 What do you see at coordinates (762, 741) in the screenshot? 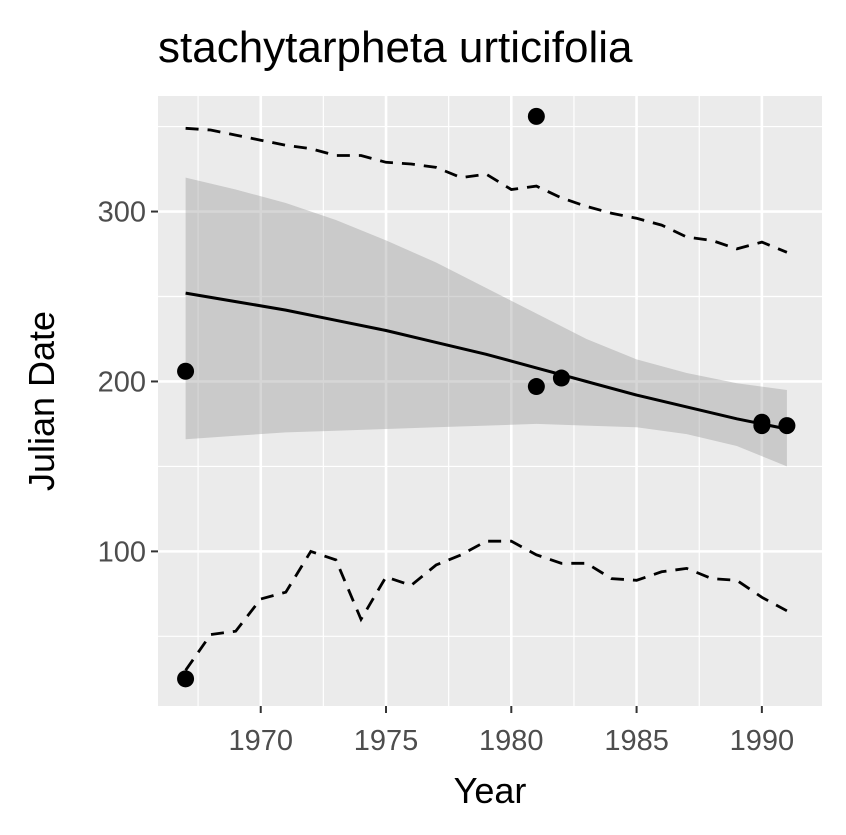
I see `x-tick-label: 1990` at bounding box center [762, 741].